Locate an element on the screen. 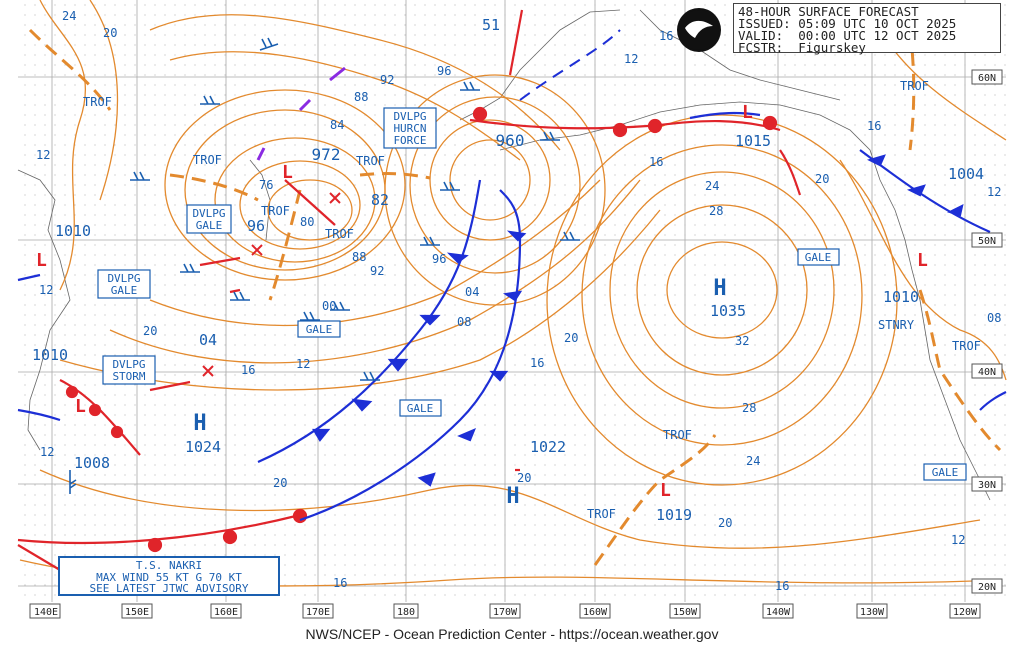 The image size is (1024, 652). dvlpg-storm-box: DVLPG STORM is located at coordinates (129, 370).